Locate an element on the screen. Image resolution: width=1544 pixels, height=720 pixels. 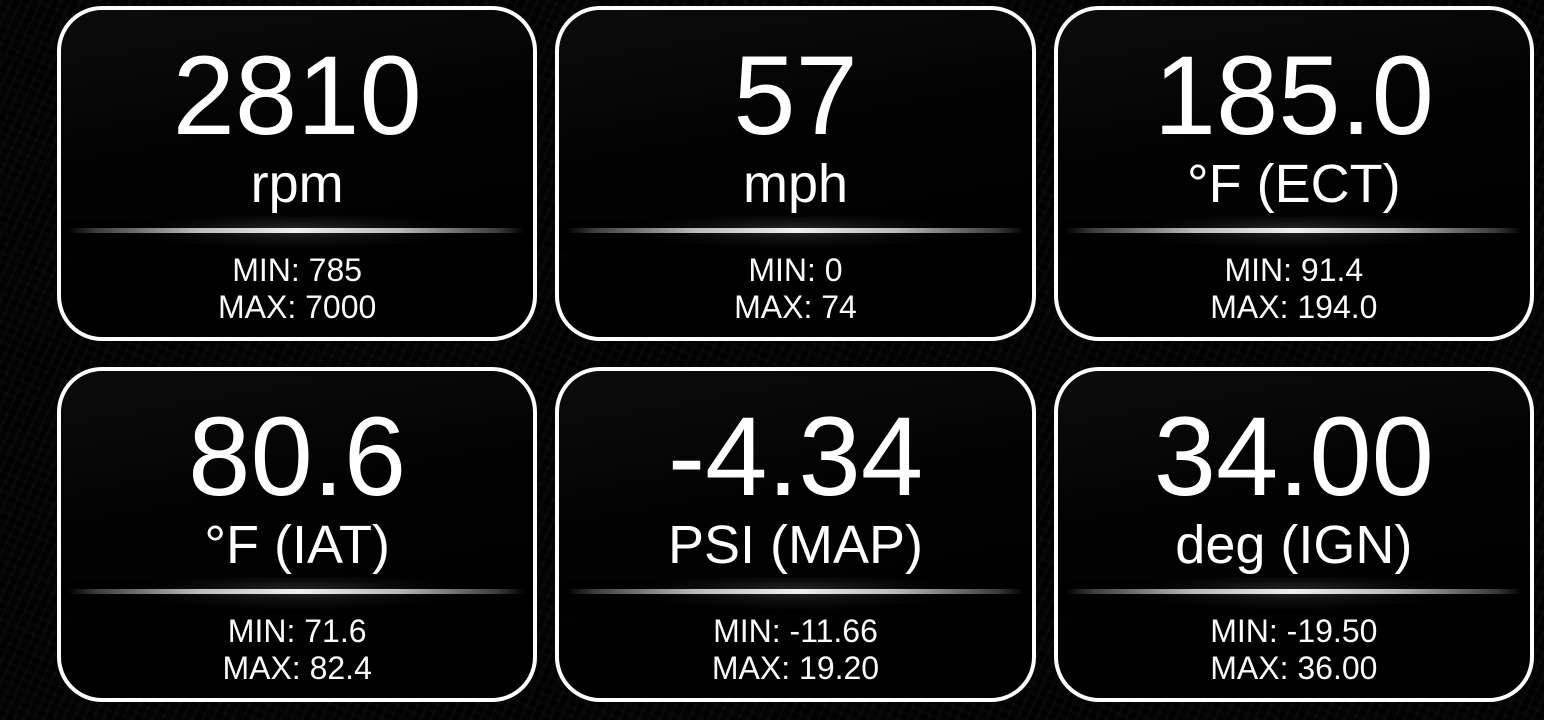
gauge-value: 57 is located at coordinates (795, 95).